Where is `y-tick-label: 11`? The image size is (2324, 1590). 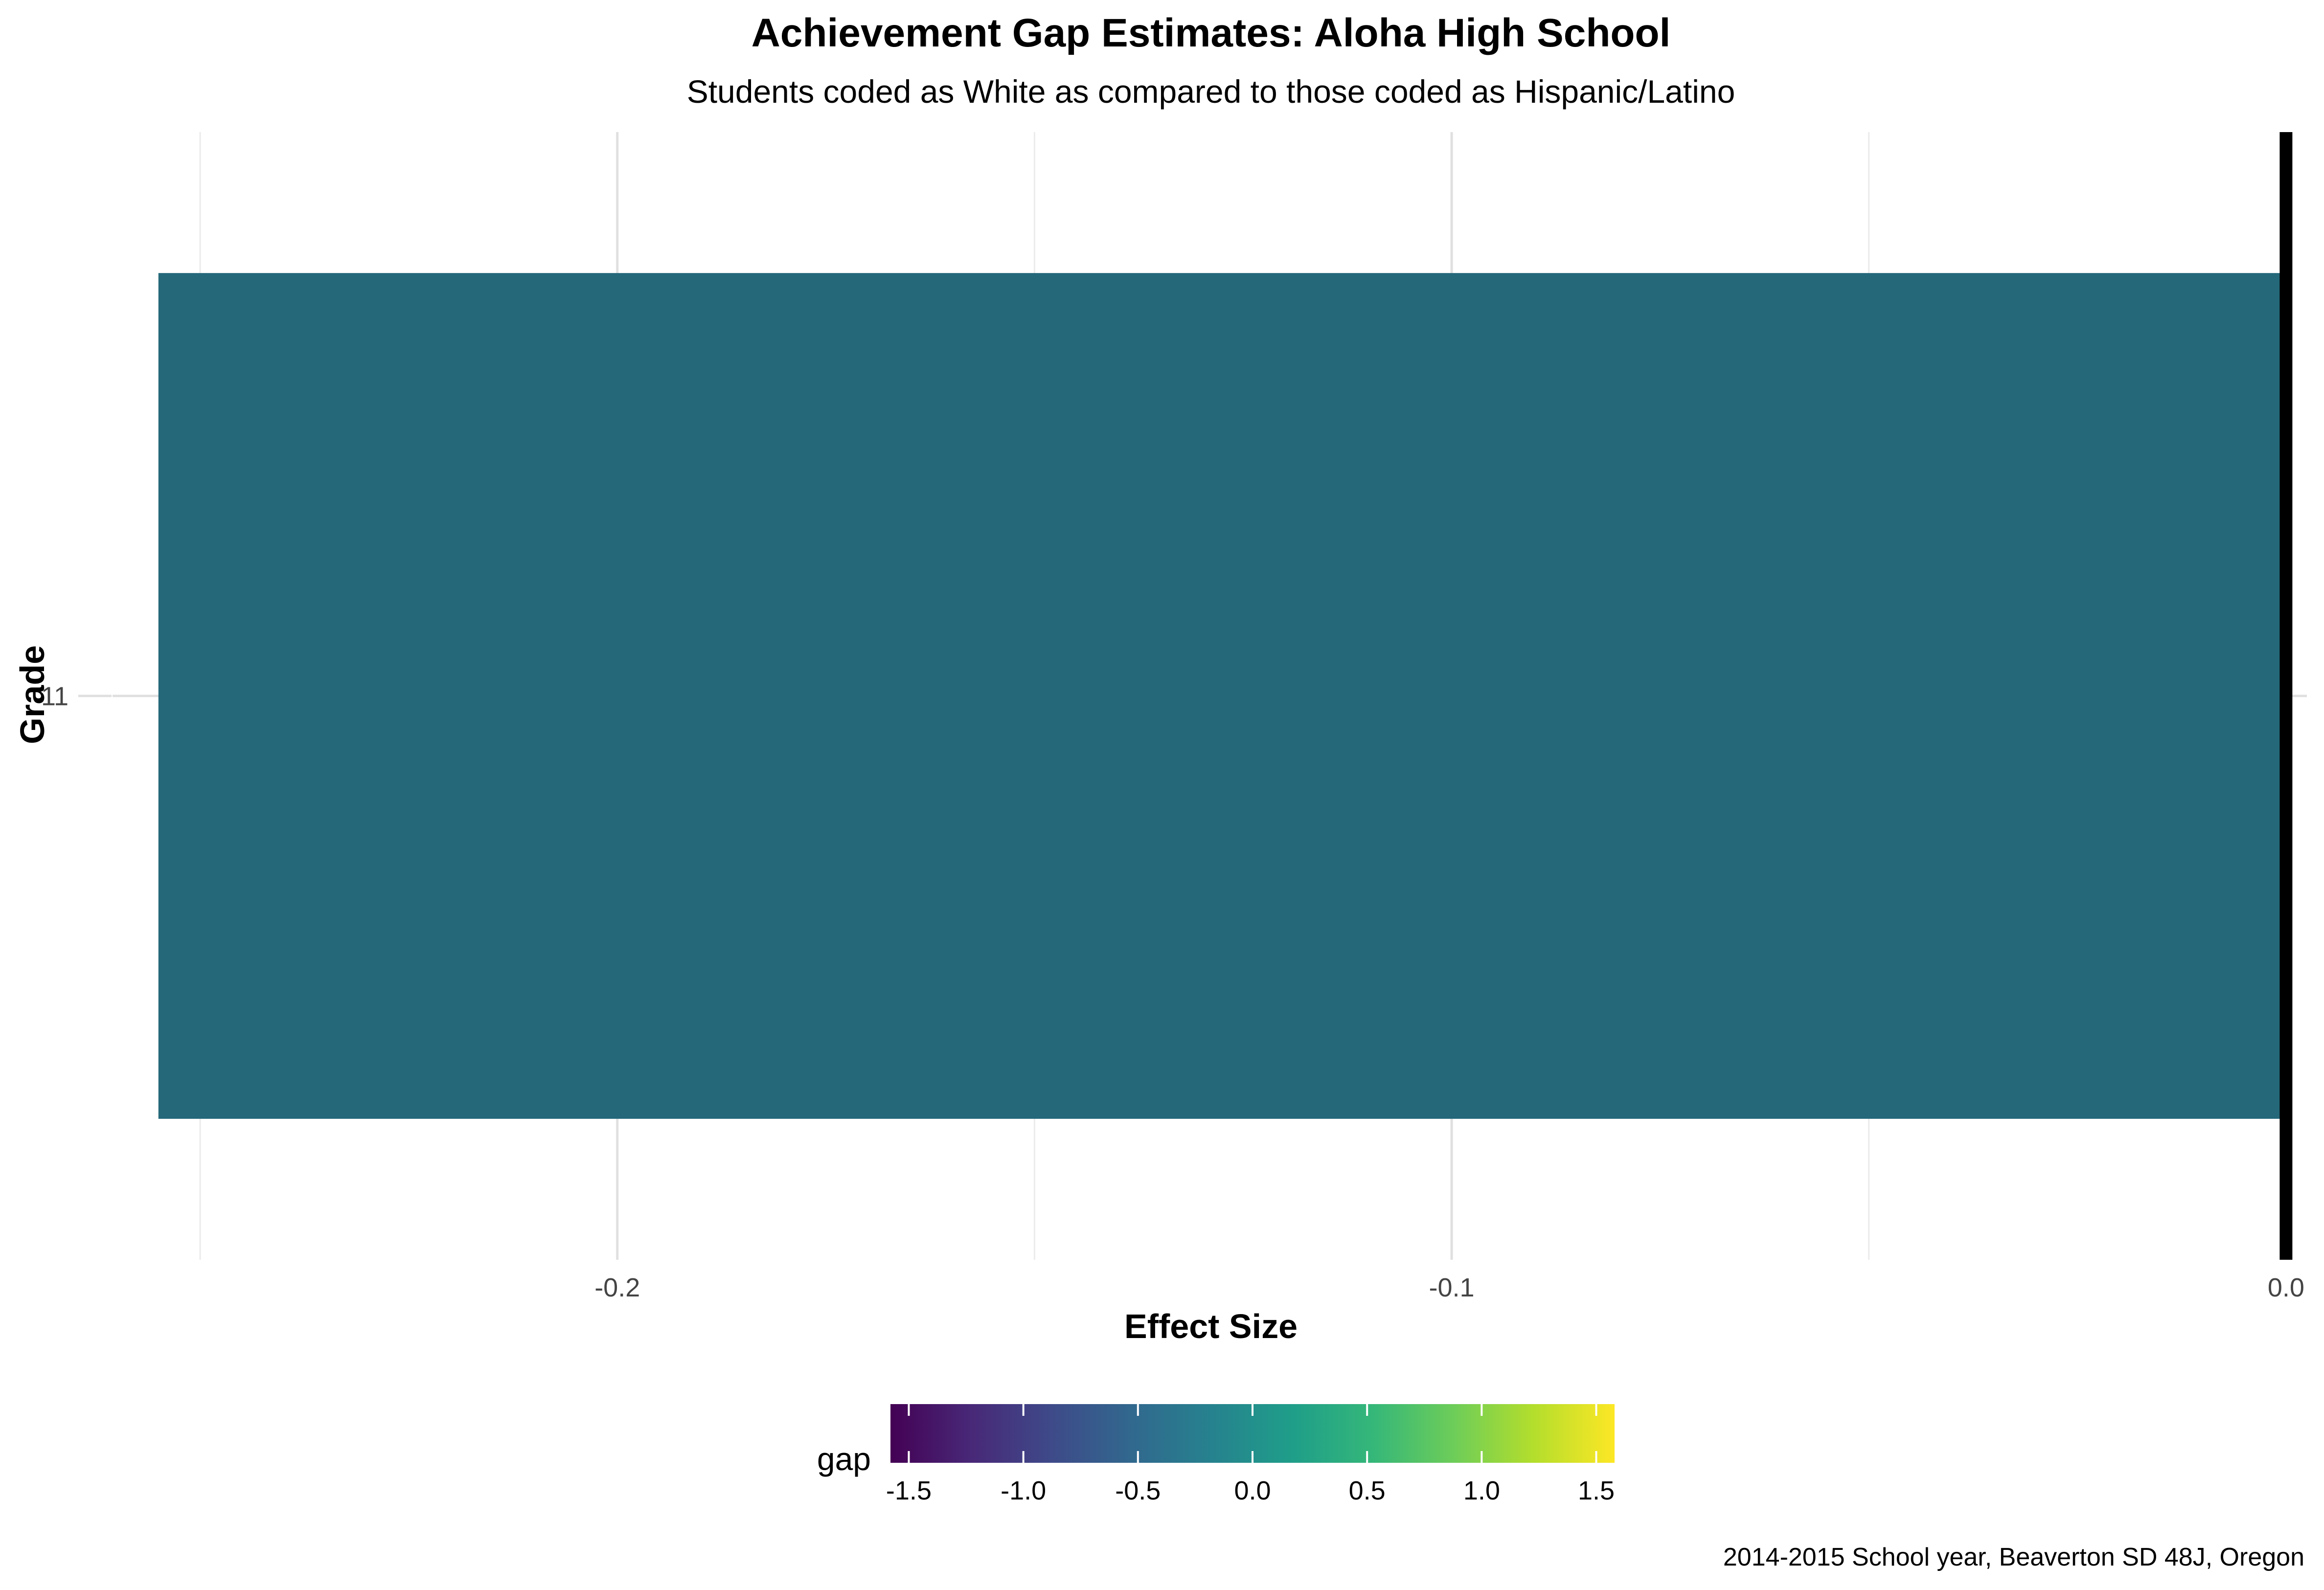 y-tick-label: 11 is located at coordinates (54, 697).